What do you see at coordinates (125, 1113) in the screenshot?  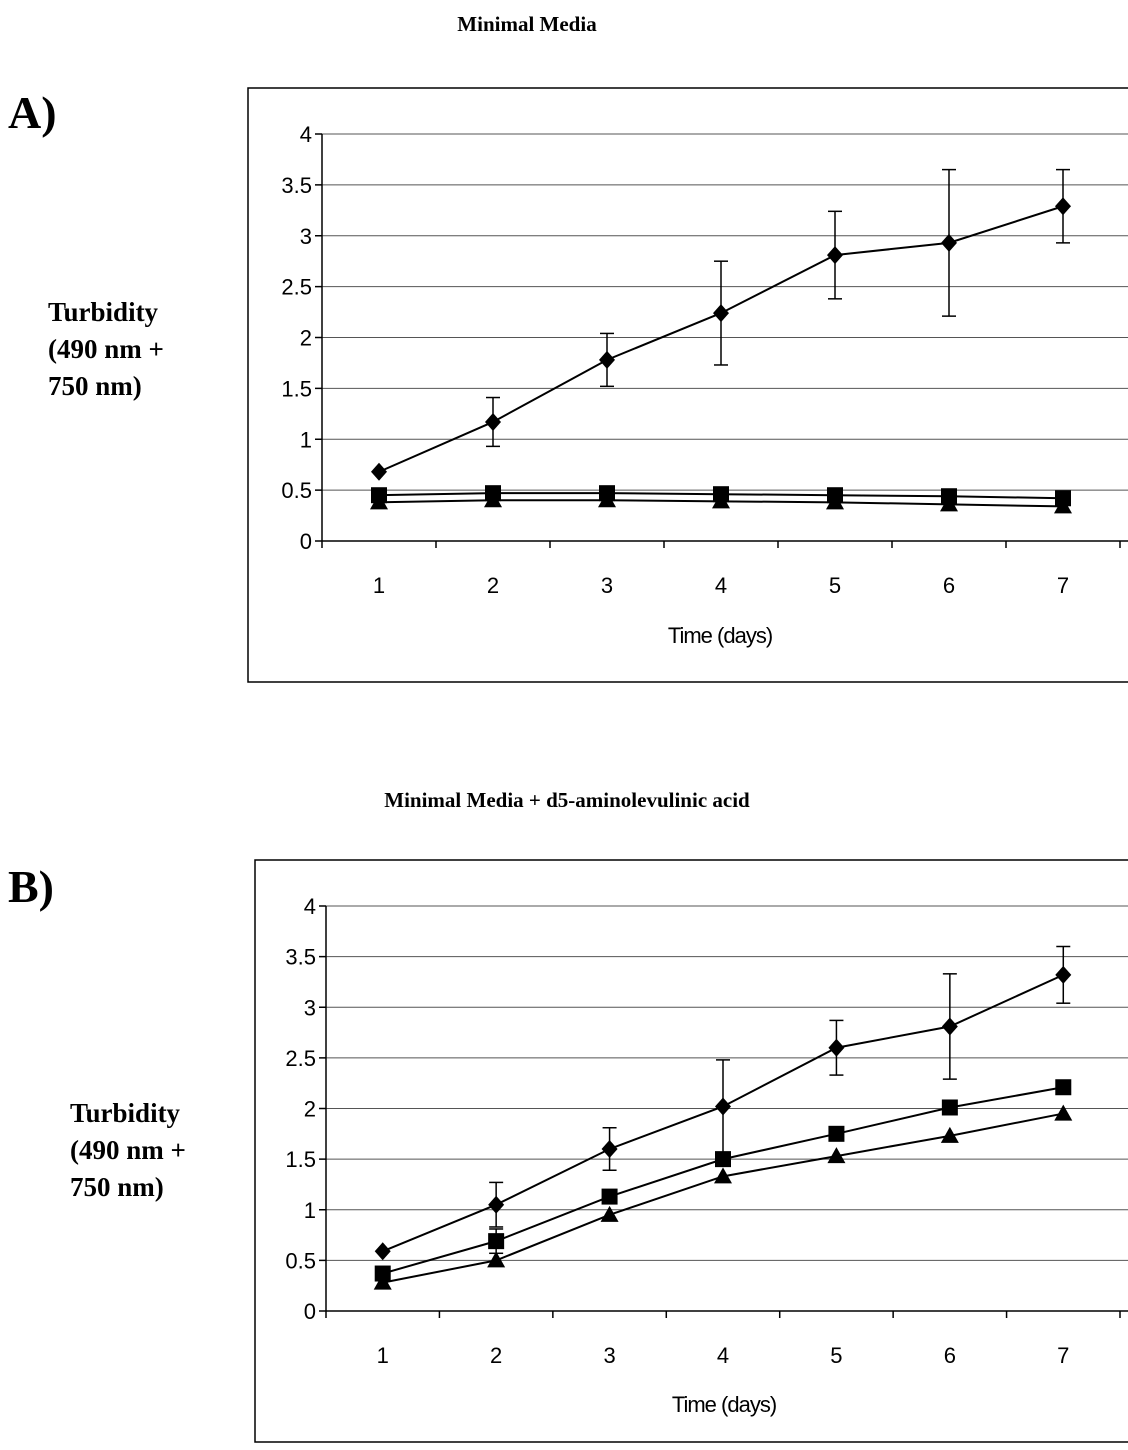 I see `y-axis-label-b-line1: Turbidity` at bounding box center [125, 1113].